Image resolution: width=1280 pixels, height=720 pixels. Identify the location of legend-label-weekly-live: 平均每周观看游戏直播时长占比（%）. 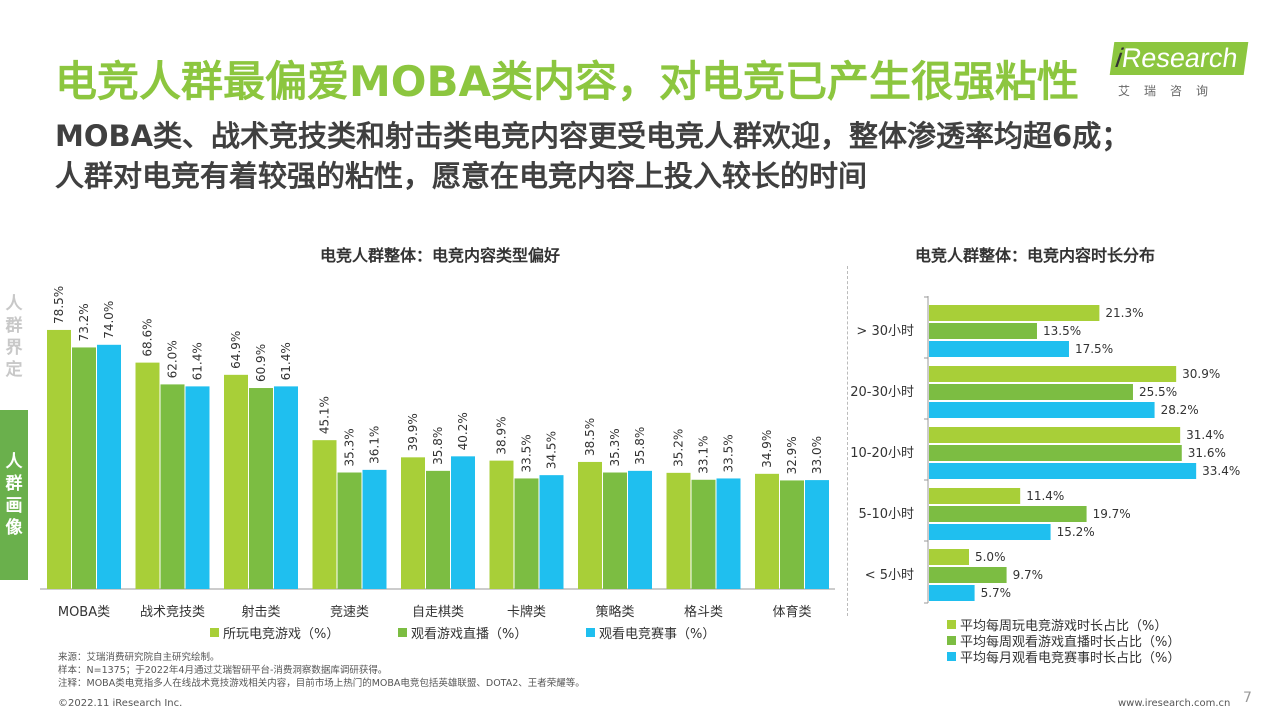
(1070, 642).